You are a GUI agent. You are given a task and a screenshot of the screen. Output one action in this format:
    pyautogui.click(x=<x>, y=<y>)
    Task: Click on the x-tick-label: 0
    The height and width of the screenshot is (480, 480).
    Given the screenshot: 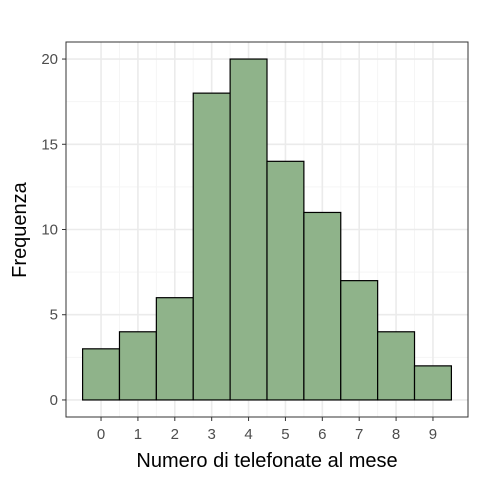 What is the action you would take?
    pyautogui.click(x=101, y=434)
    